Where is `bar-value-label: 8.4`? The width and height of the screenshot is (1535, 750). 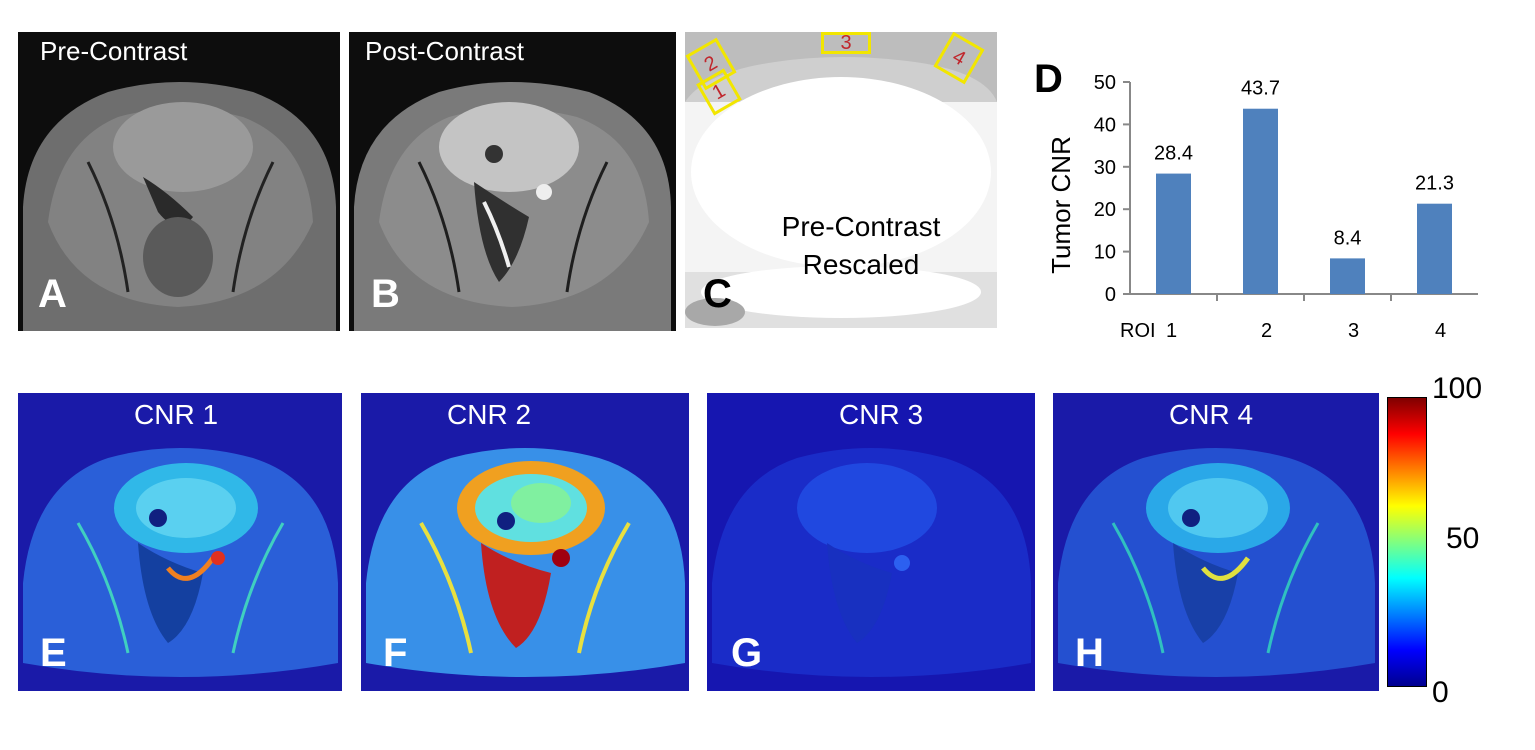 bar-value-label: 8.4 is located at coordinates (1348, 238).